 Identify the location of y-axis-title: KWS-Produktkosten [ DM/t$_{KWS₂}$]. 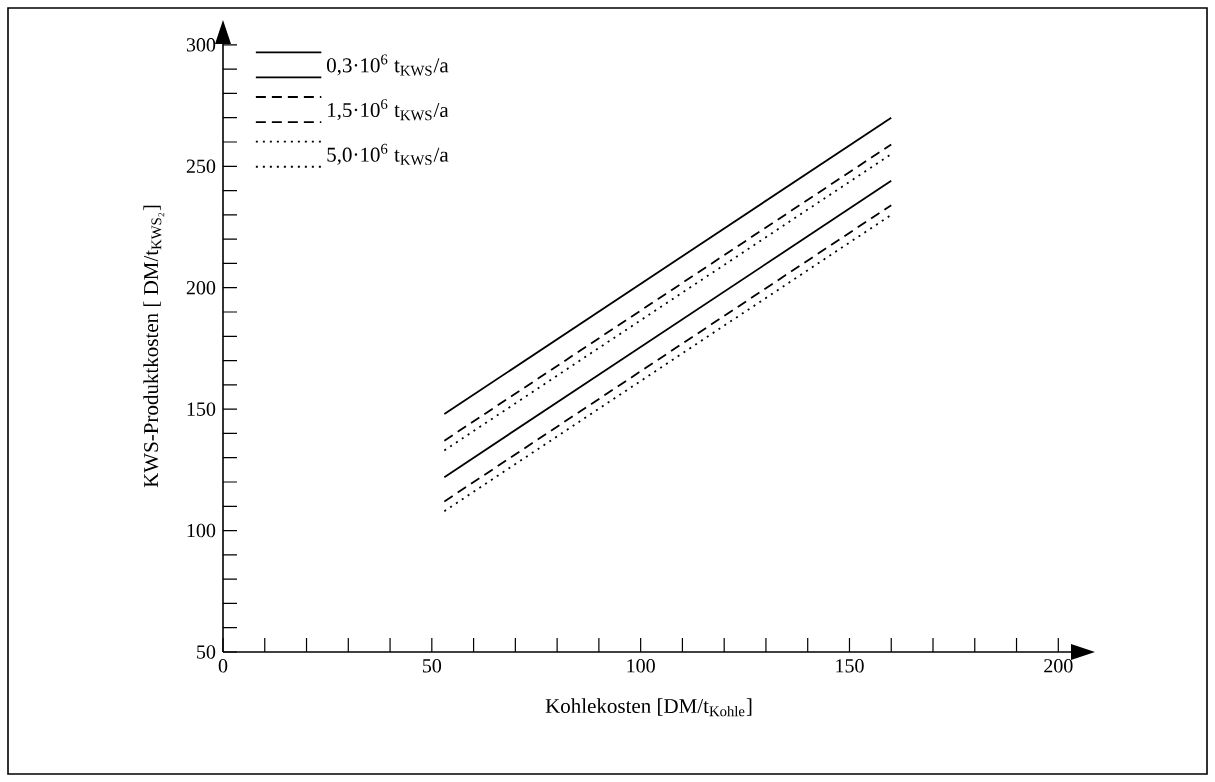
(154, 346).